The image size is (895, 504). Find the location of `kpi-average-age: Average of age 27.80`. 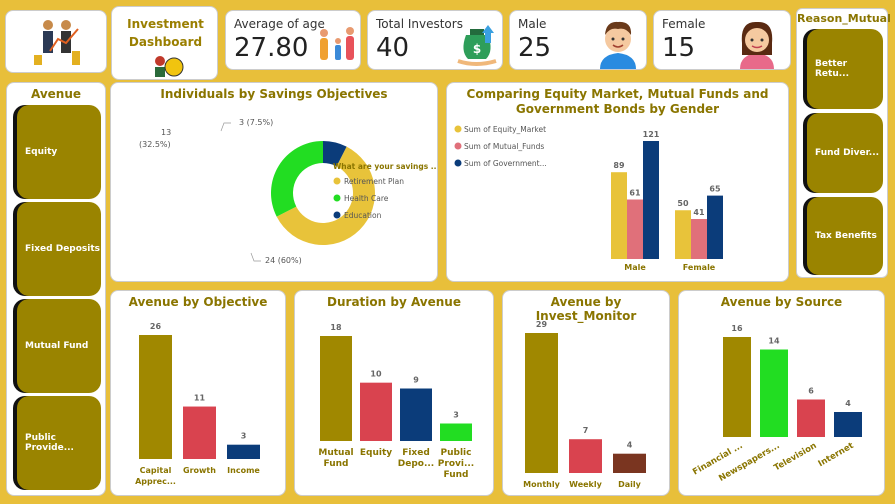

kpi-average-age: Average of age 27.80 is located at coordinates (293, 40).